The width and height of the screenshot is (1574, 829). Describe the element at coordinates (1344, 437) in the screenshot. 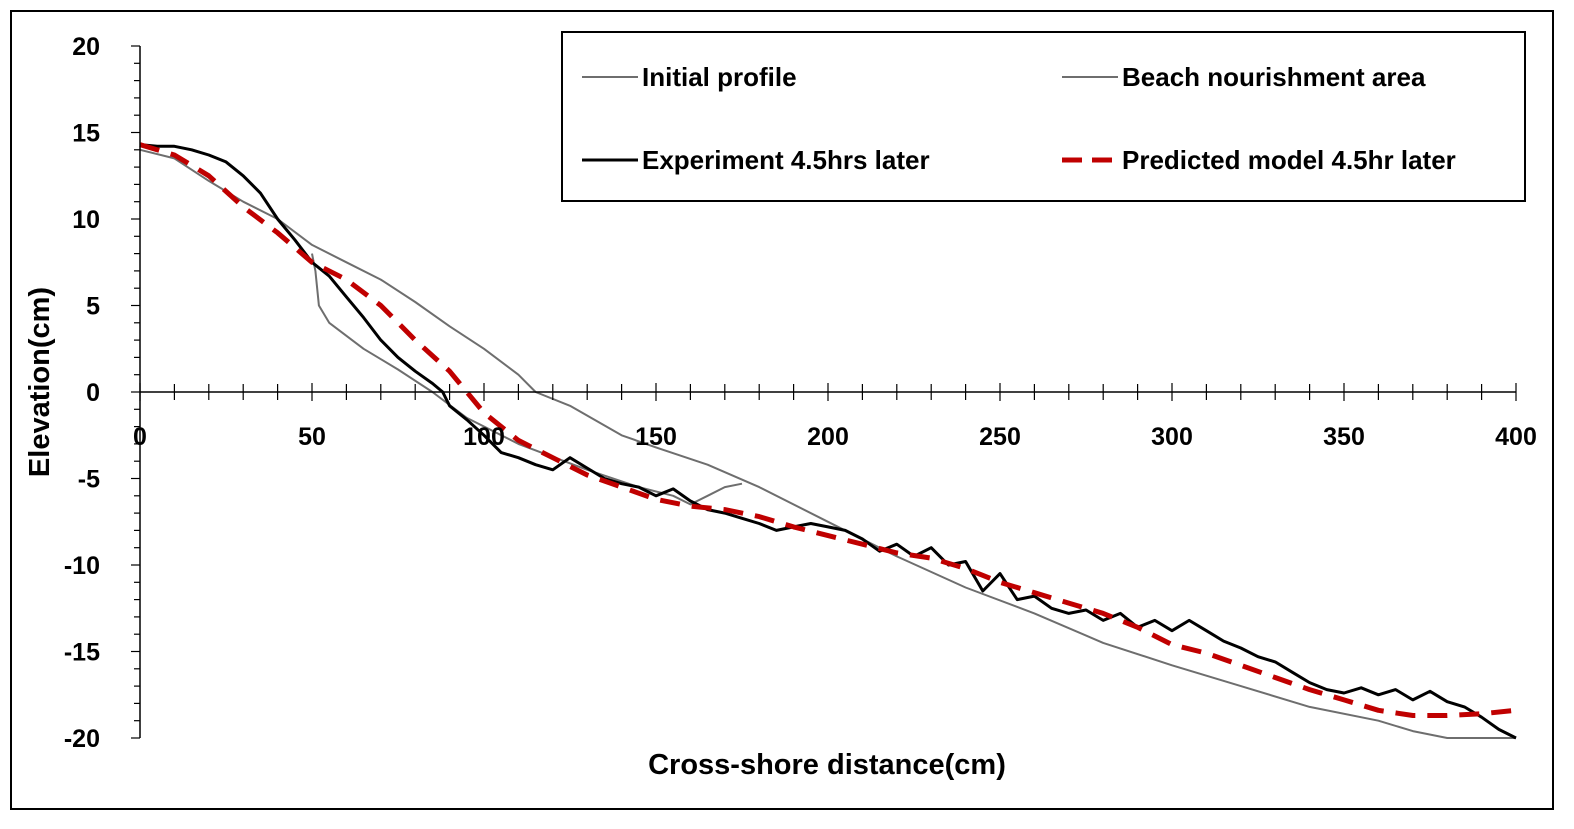

I see `x-tick-label: 350` at that location.